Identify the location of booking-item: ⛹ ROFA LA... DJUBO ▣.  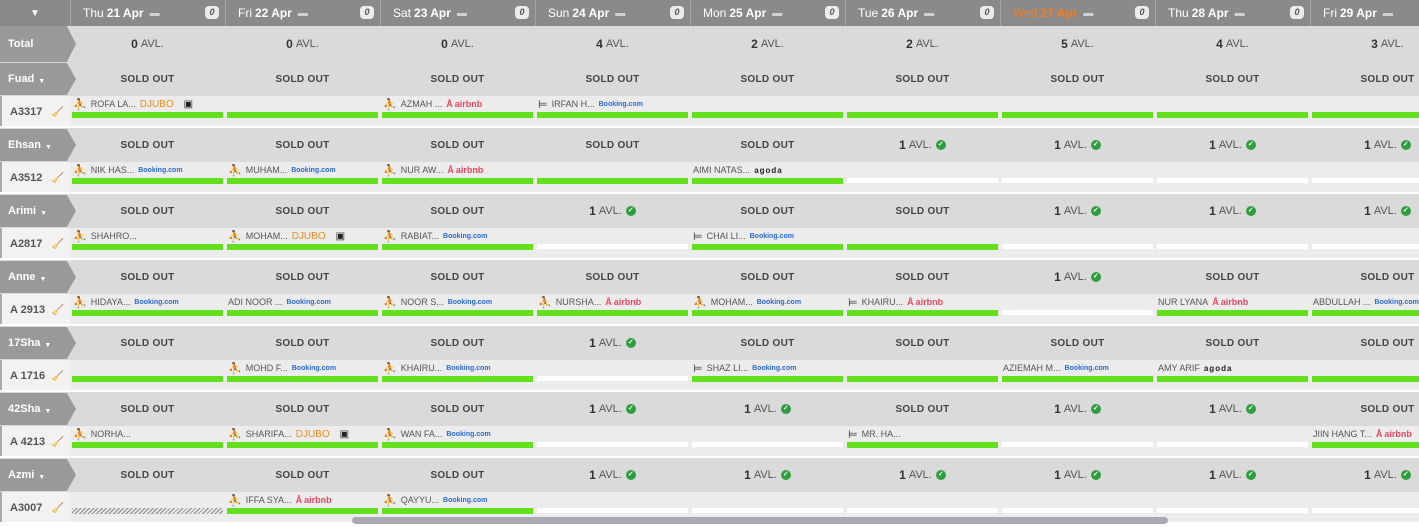
(148, 104).